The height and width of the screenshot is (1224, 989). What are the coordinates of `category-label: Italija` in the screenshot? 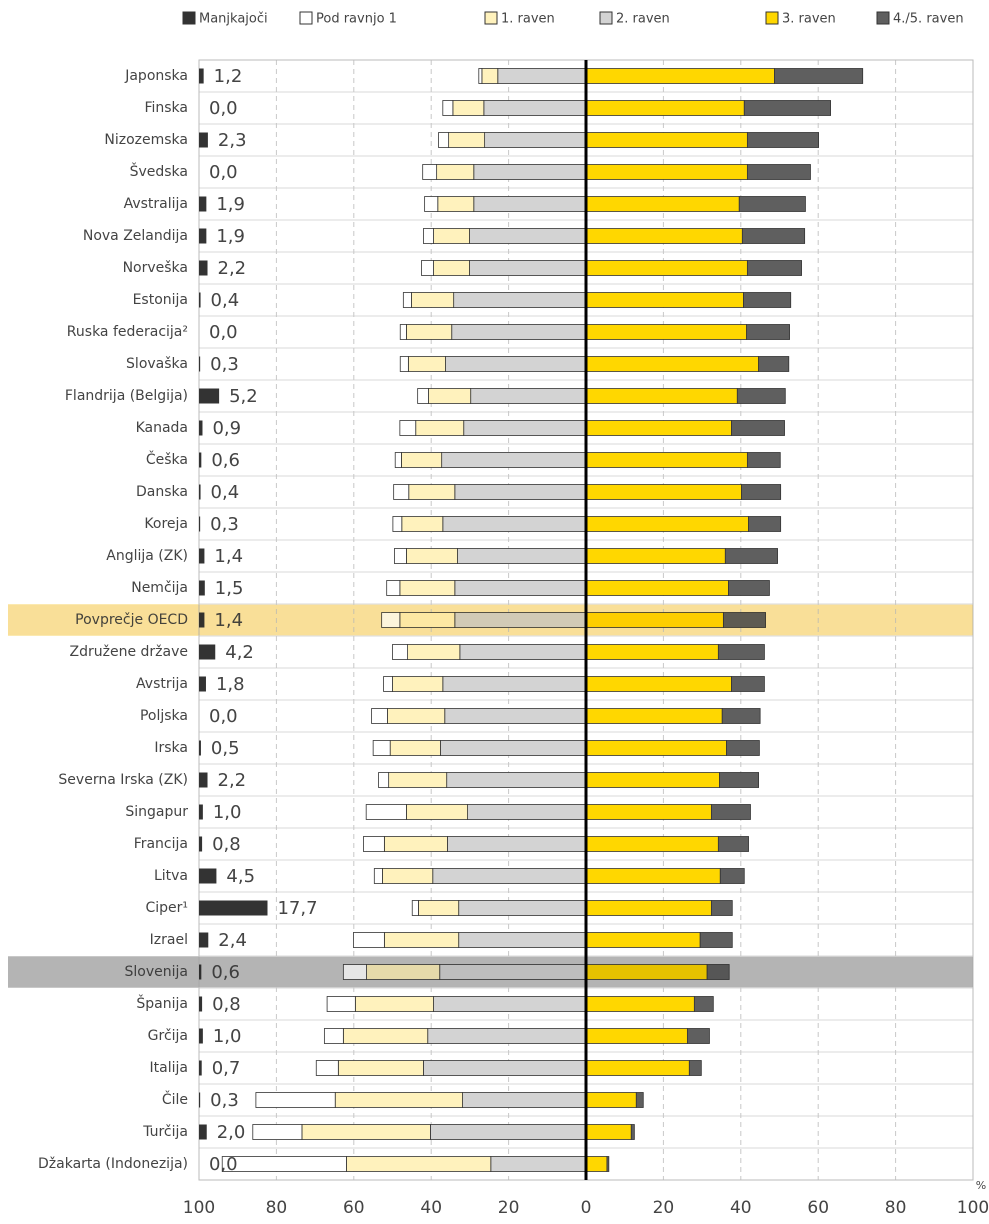 It's located at (169, 1068).